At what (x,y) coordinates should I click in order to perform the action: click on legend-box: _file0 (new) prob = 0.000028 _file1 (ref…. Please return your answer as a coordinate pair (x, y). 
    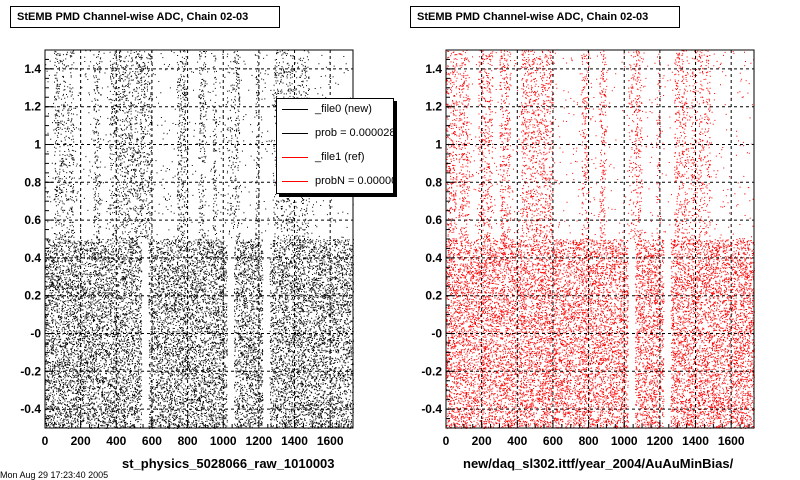
    Looking at the image, I should click on (335, 146).